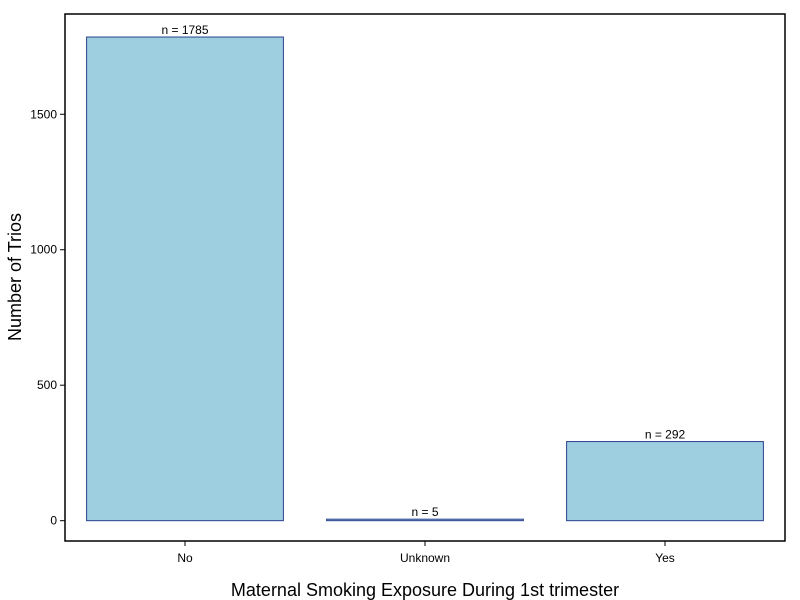  Describe the element at coordinates (53, 521) in the screenshot. I see `y-tick-label-0: 0` at that location.